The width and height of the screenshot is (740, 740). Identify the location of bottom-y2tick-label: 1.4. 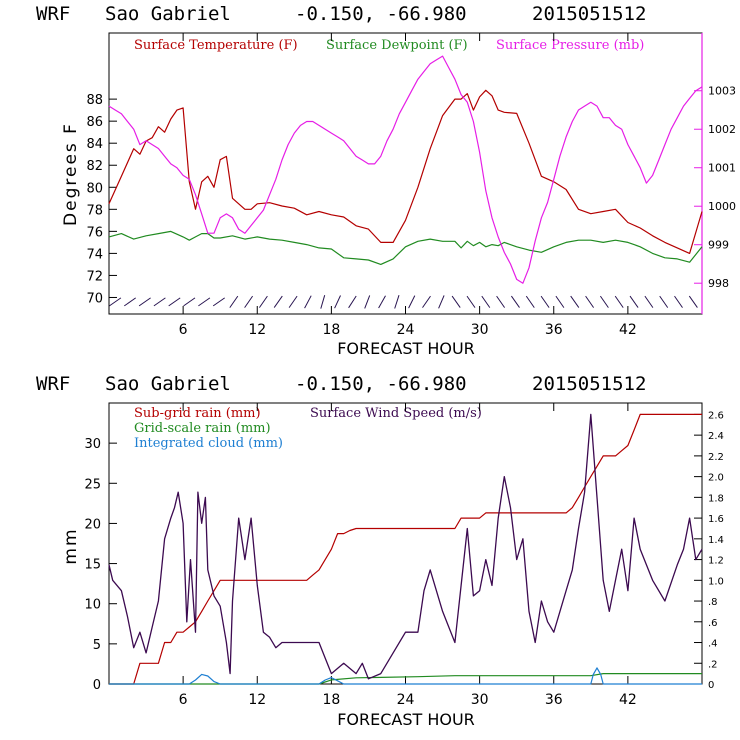
(716, 540).